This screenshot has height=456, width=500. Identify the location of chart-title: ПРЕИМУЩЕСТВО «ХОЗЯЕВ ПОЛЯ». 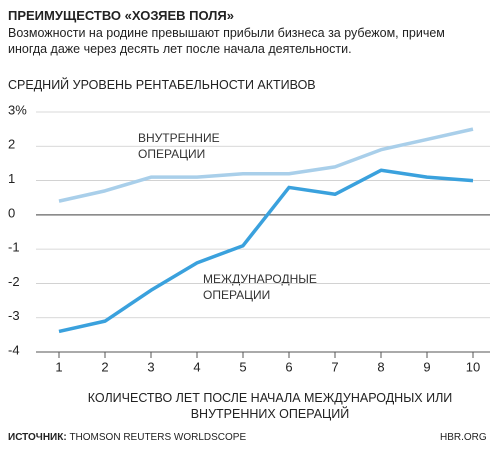
(121, 15).